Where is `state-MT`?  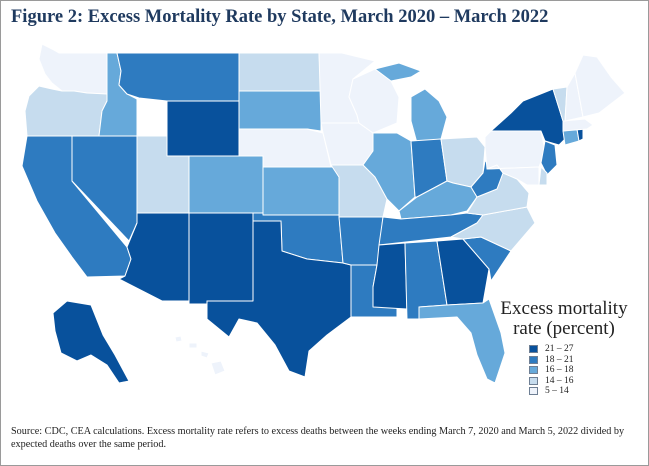 state-MT is located at coordinates (178, 77).